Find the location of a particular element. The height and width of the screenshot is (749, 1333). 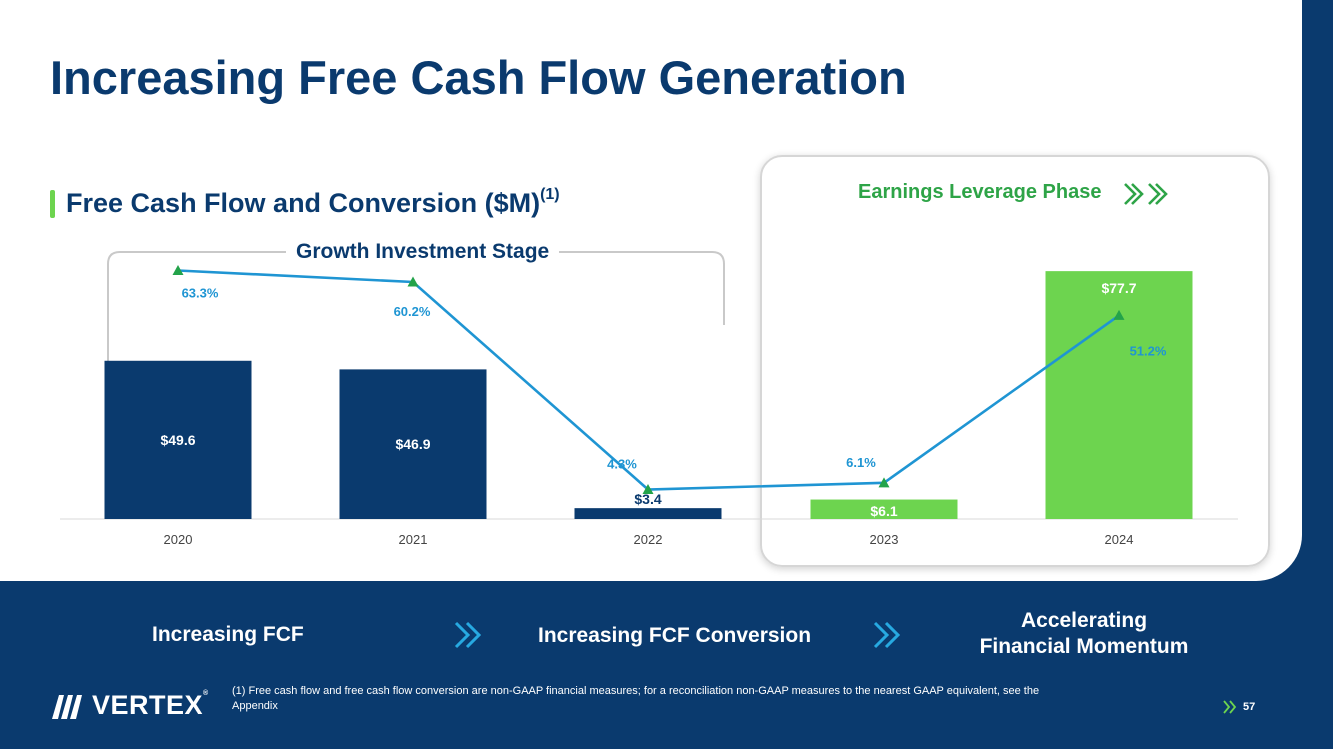

page-number-text: 57 is located at coordinates (1249, 707).